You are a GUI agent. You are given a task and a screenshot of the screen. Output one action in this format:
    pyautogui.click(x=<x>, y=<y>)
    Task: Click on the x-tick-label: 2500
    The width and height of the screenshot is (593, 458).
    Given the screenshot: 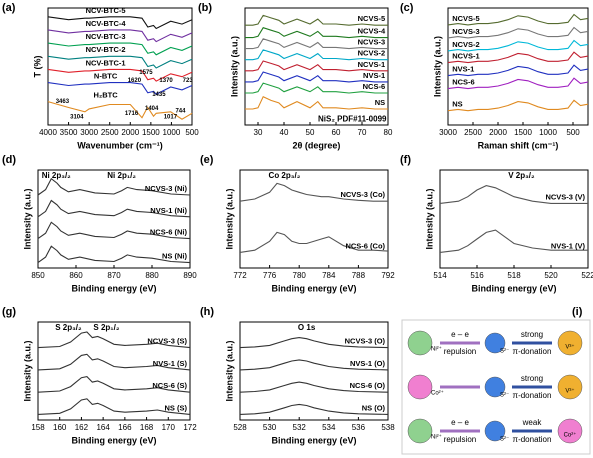 What is the action you would take?
    pyautogui.click(x=473, y=132)
    